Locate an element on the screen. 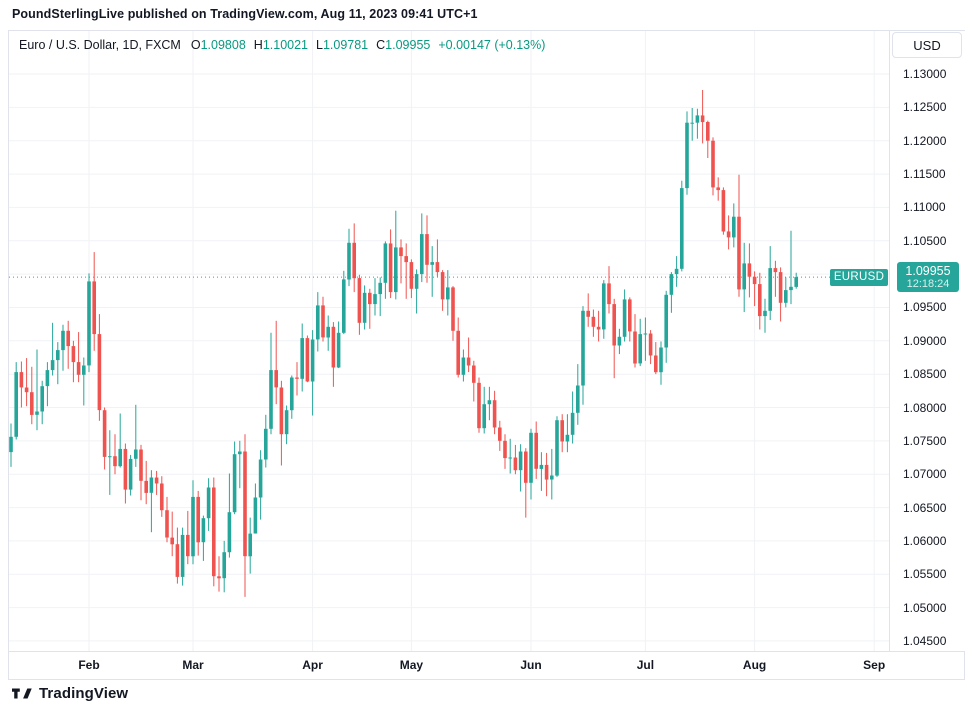  last-price-symbol-flag: EURUSD is located at coordinates (859, 277).